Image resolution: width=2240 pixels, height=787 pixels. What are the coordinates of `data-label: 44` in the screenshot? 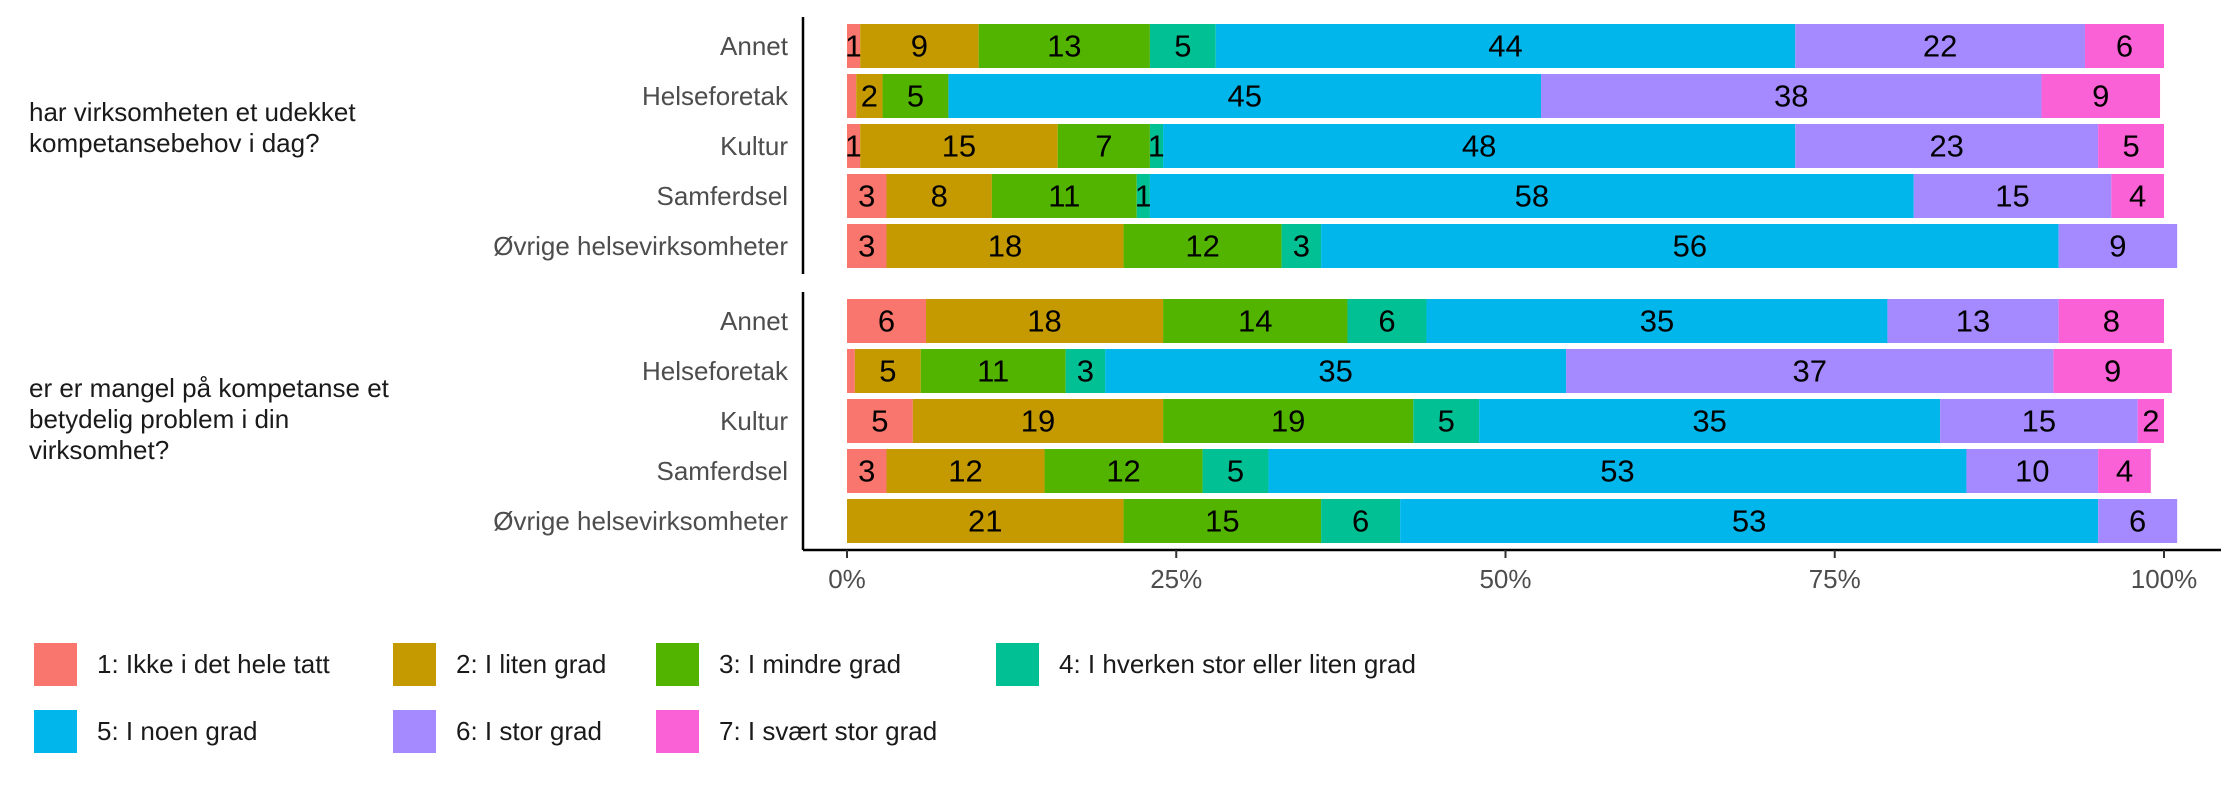 It's located at (1505, 46).